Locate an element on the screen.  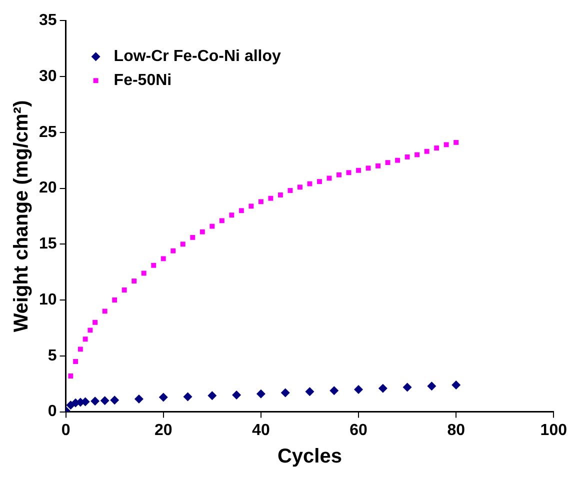
x-tick-label: 20 is located at coordinates (163, 430).